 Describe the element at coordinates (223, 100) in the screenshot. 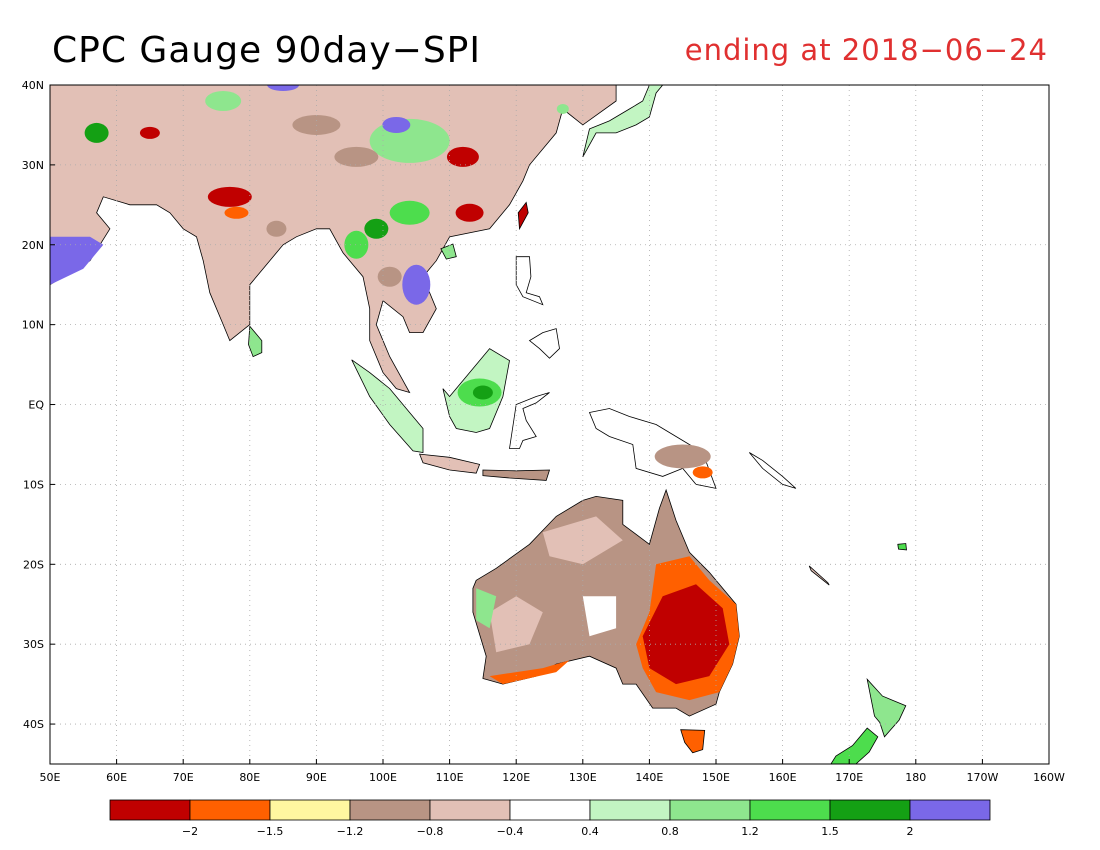

I see `tibet-wet` at that location.